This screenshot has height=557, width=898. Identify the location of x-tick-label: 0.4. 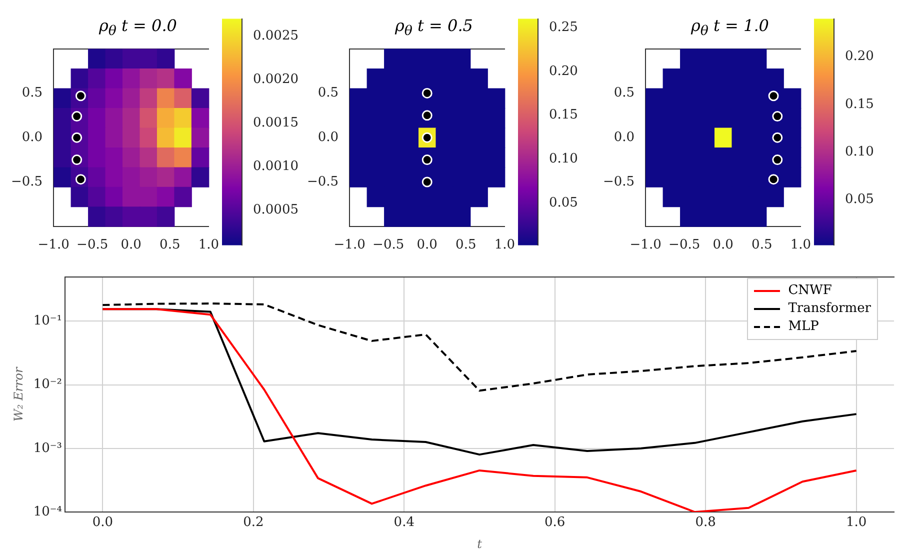
(404, 522).